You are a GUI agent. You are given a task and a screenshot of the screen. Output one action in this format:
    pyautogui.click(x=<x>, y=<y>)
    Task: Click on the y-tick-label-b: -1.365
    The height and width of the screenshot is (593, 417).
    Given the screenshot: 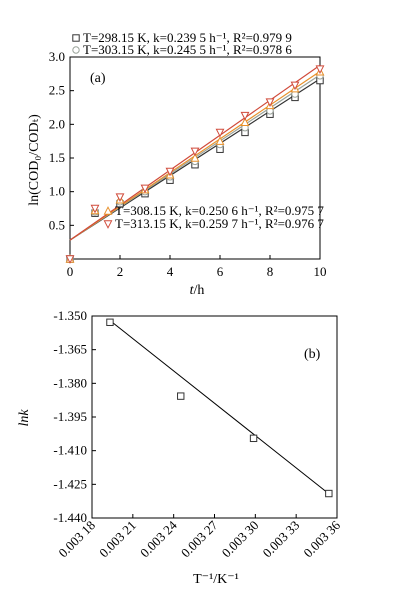 What is the action you would take?
    pyautogui.click(x=70, y=349)
    